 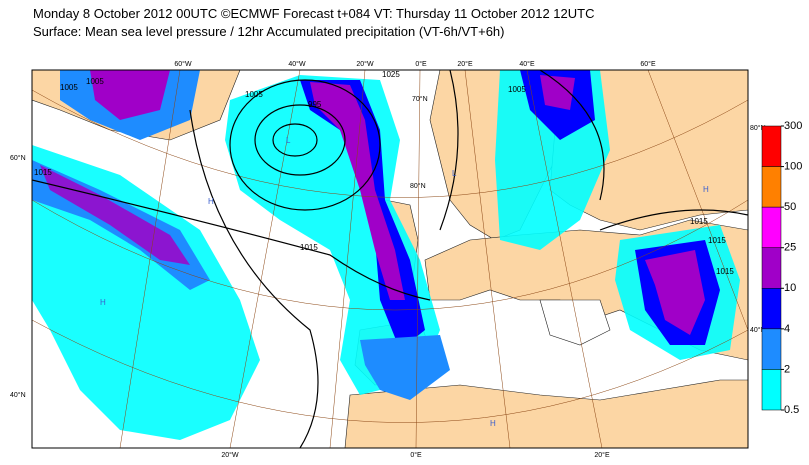 I want to click on colorbar-label: 0.5, so click(x=791, y=410).